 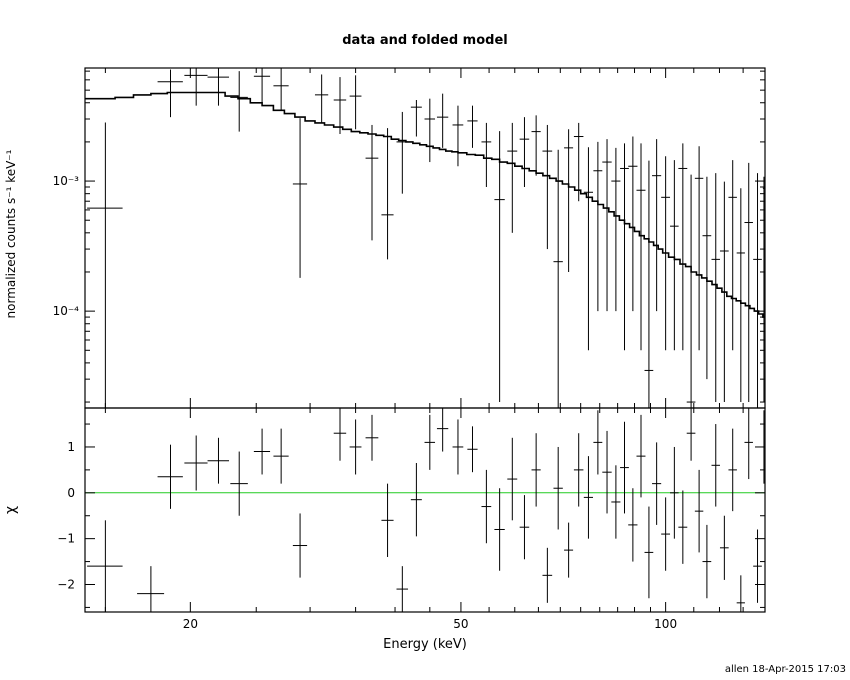 What do you see at coordinates (66, 539) in the screenshot?
I see `y-tick-label: −1` at bounding box center [66, 539].